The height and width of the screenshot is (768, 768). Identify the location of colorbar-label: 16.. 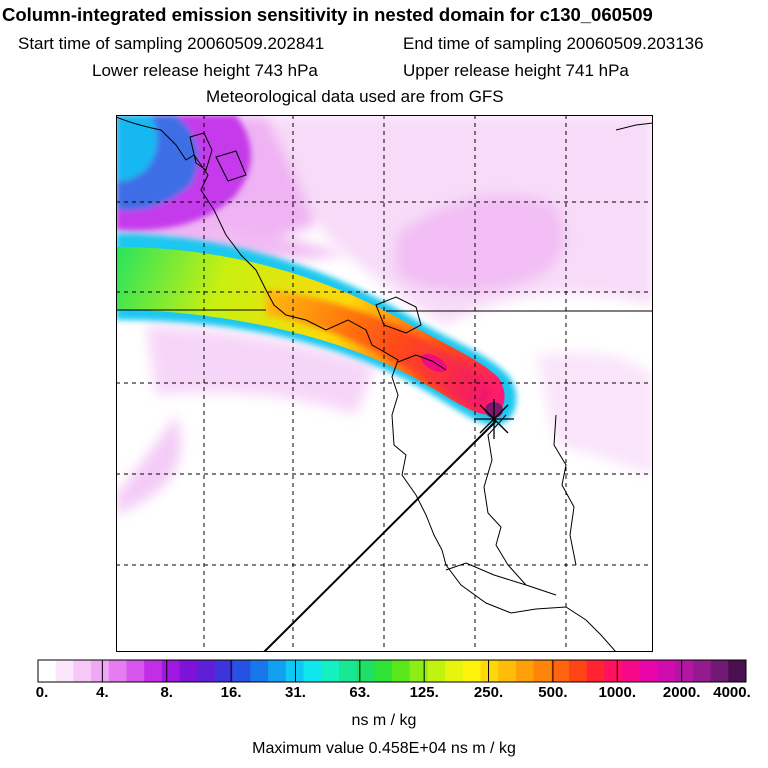
(231, 692).